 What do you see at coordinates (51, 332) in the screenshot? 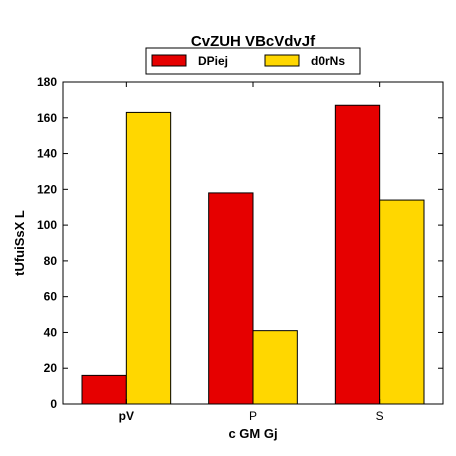
I see `y-tick-label-2: 40` at bounding box center [51, 332].